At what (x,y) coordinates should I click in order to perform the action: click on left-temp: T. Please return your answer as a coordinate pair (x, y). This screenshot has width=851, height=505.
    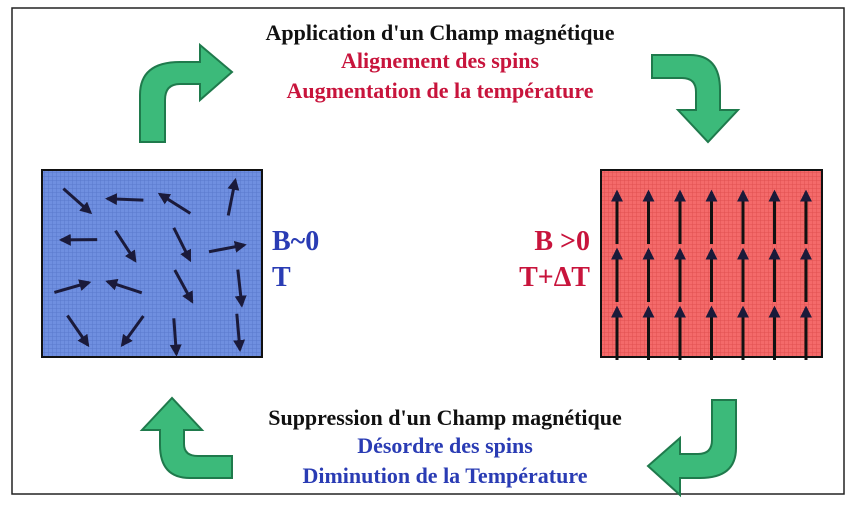
    Looking at the image, I should click on (281, 277).